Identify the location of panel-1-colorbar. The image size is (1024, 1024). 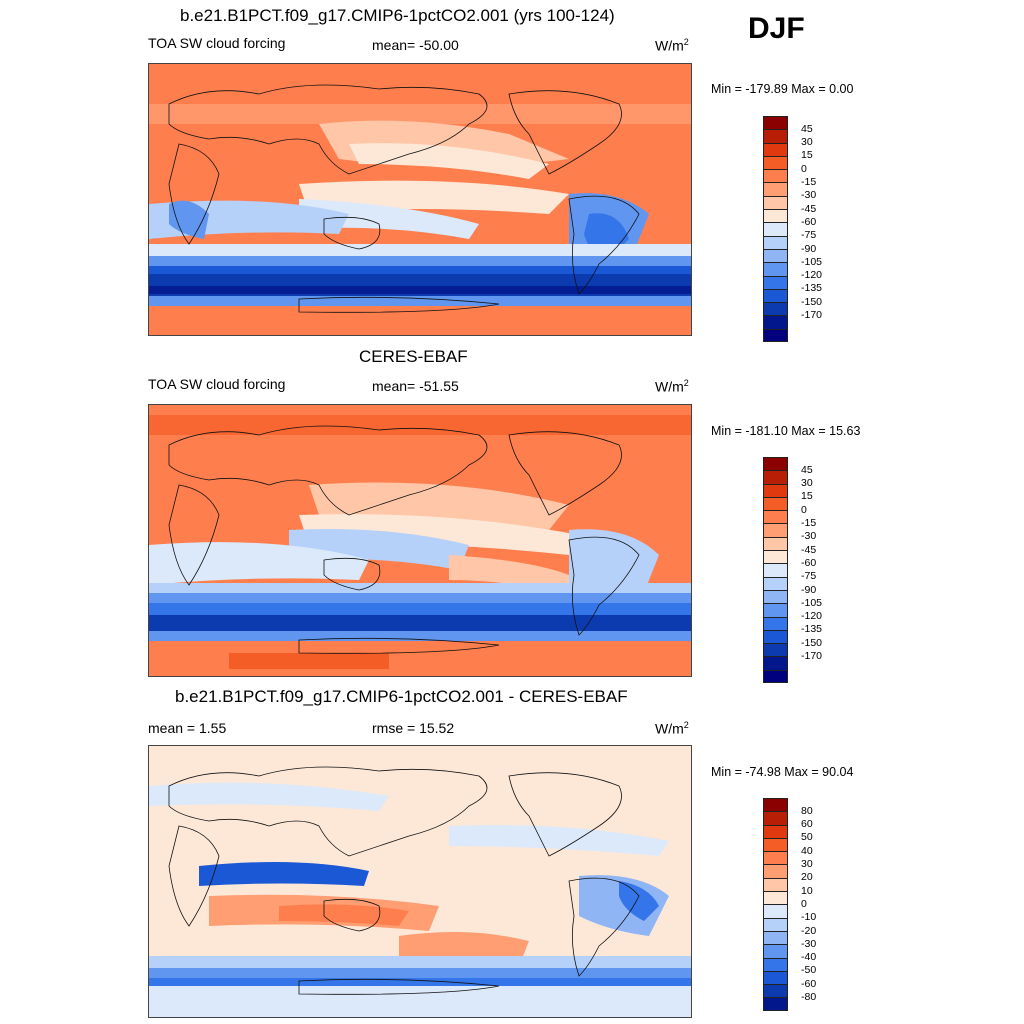
(775, 229).